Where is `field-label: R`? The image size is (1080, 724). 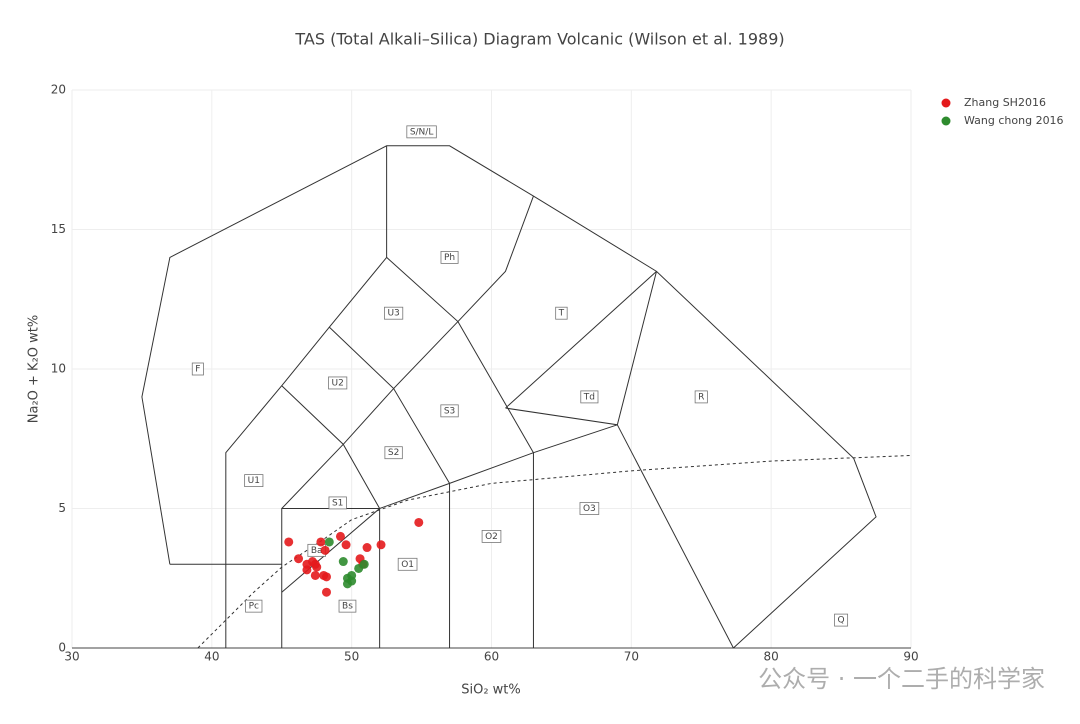 field-label: R is located at coordinates (701, 397).